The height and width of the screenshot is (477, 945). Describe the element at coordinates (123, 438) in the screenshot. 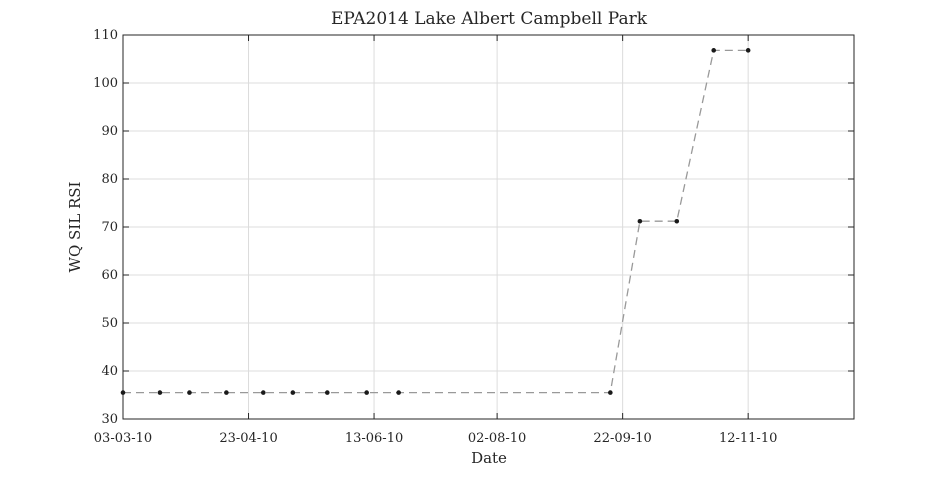

I see `x-tick-label: 03-03-10` at that location.